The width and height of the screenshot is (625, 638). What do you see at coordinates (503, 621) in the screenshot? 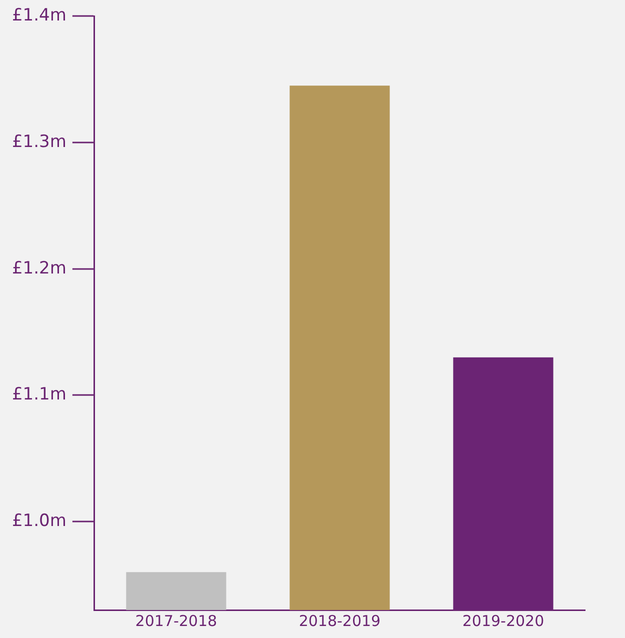
I see `x-tick-label: 2019-2020` at bounding box center [503, 621].